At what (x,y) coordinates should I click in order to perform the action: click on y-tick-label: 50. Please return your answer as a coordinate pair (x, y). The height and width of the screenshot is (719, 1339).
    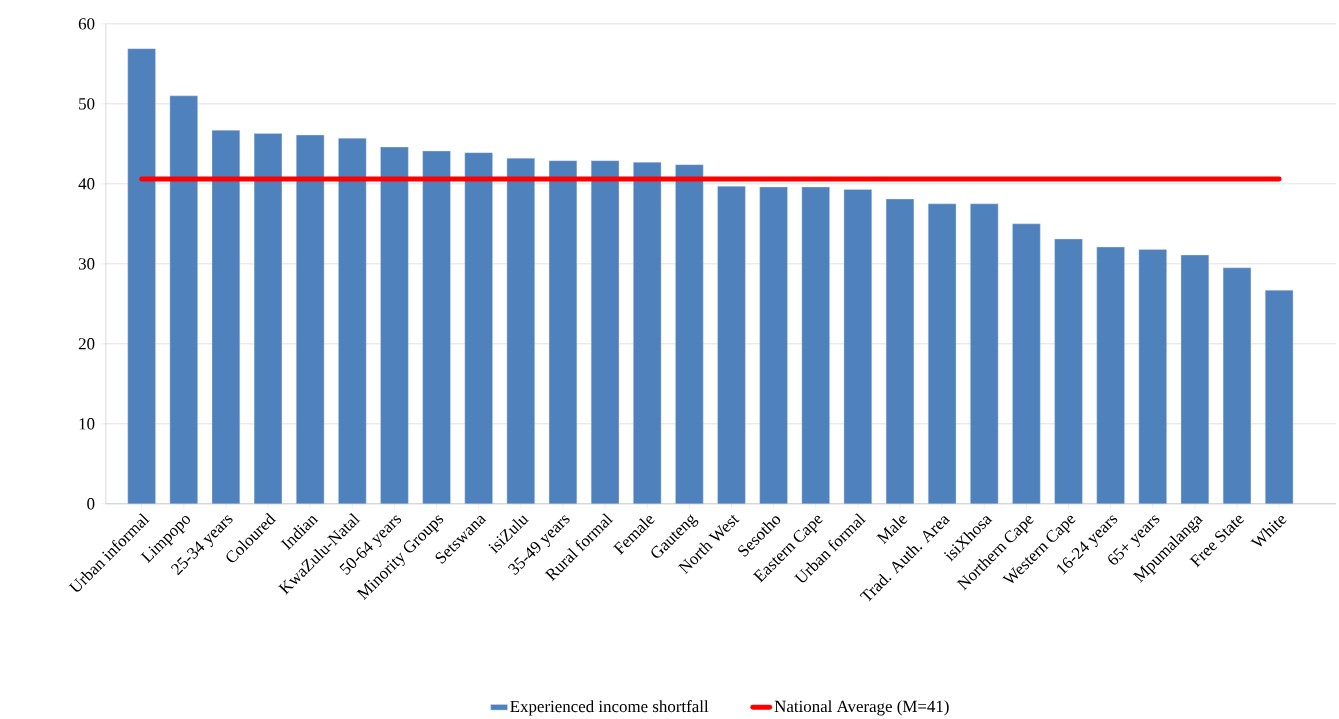
    Looking at the image, I should click on (87, 103).